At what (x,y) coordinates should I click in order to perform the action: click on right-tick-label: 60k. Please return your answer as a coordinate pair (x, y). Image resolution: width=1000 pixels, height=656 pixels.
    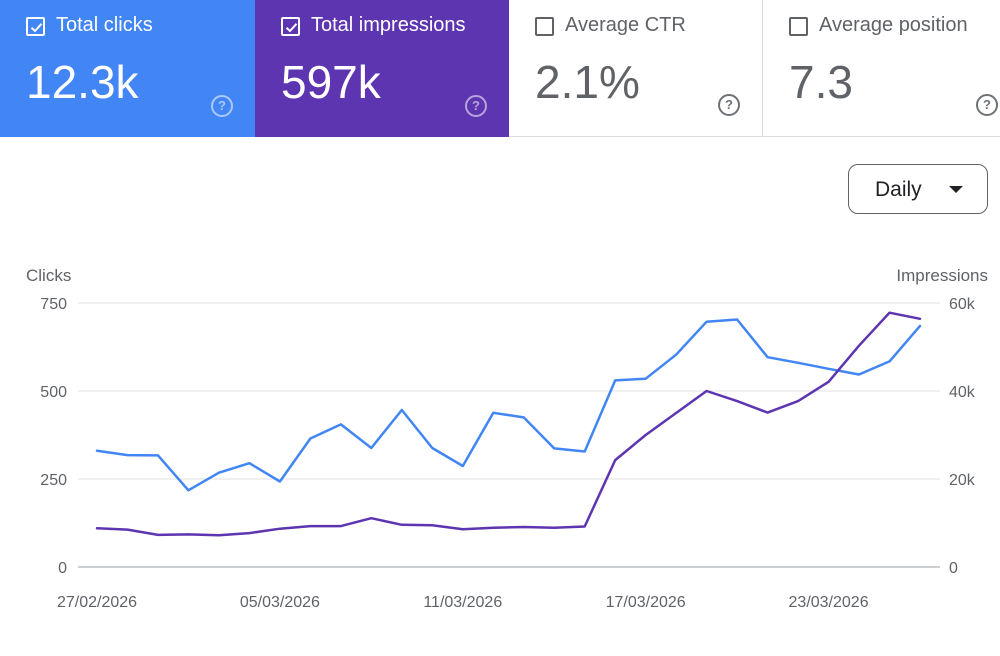
    Looking at the image, I should click on (962, 304).